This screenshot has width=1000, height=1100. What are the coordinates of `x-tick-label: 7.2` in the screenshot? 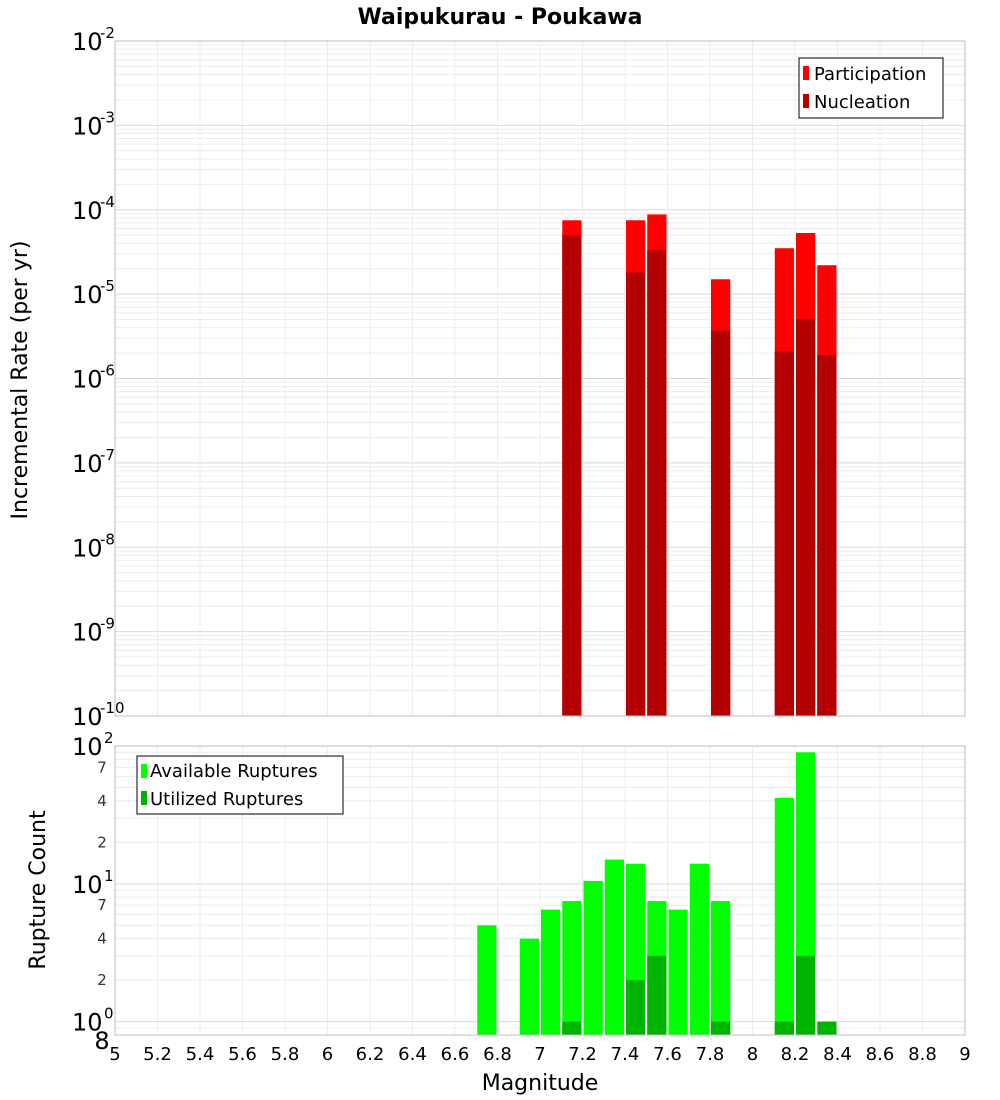 It's located at (582, 1054).